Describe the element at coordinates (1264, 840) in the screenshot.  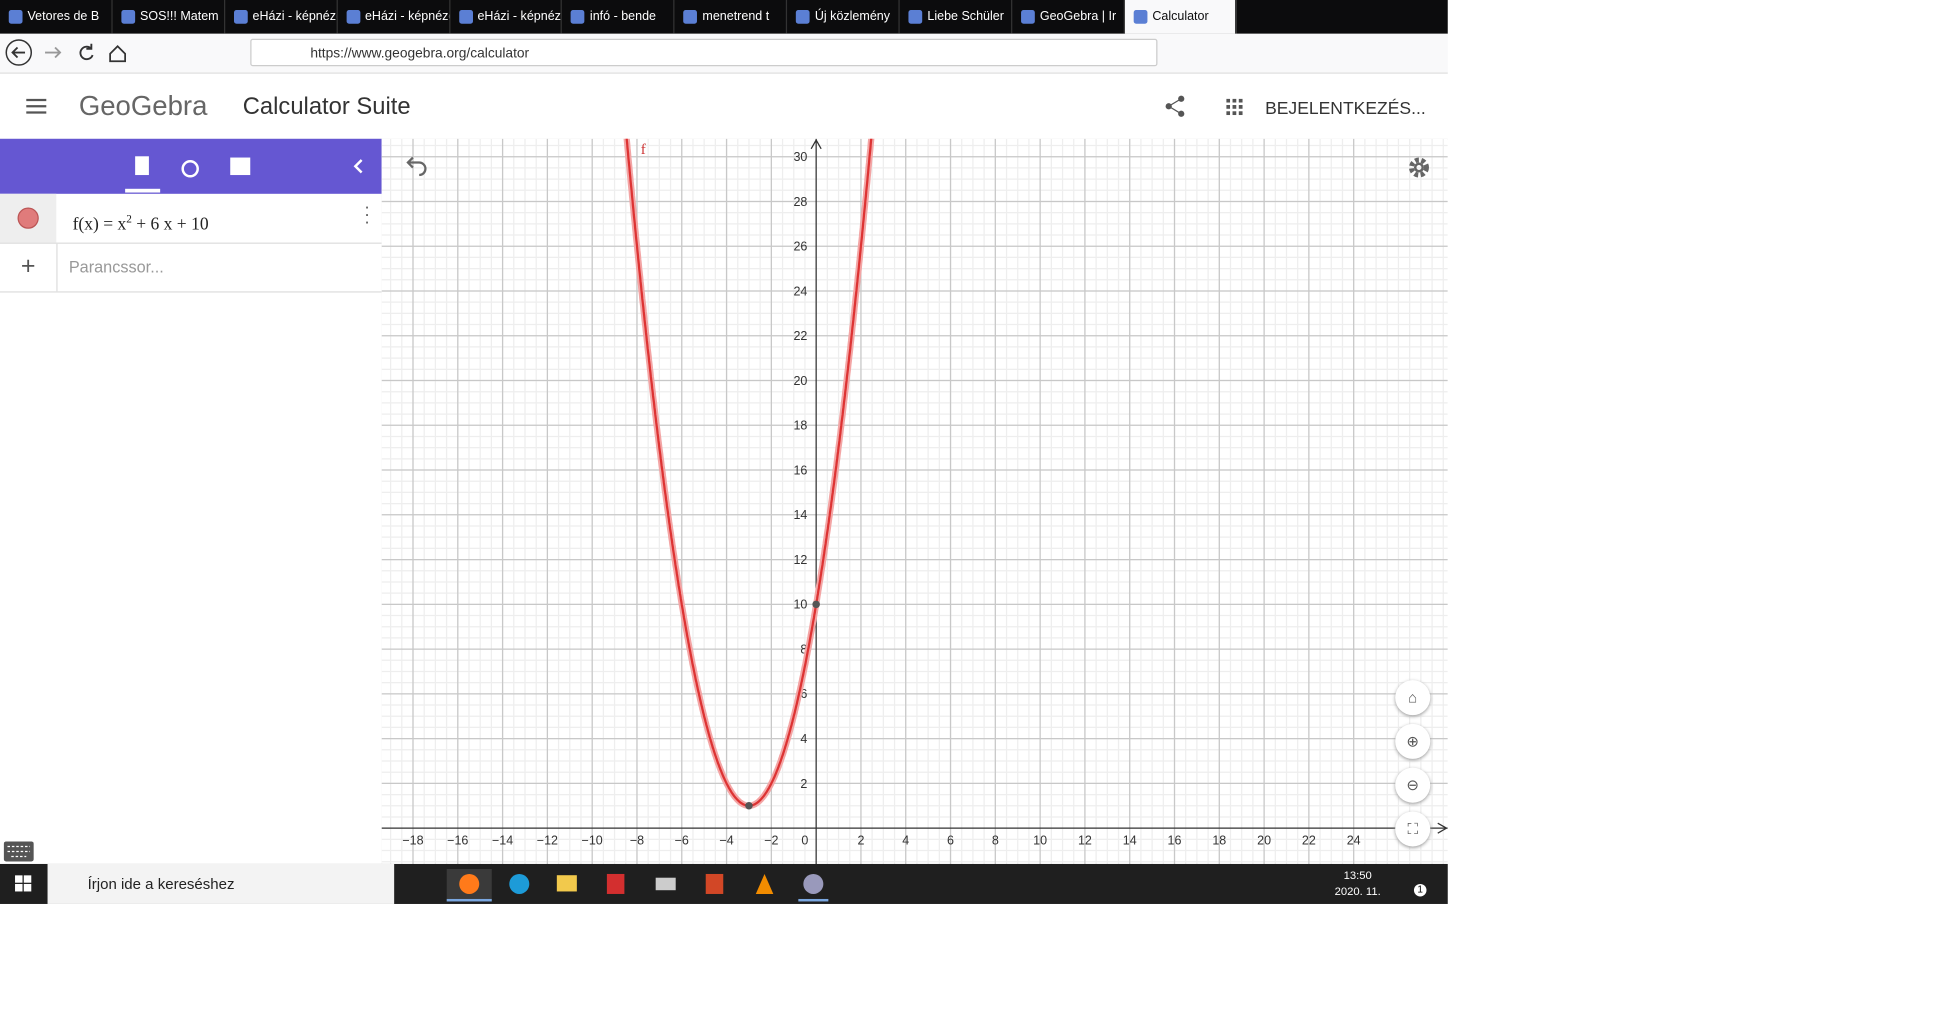
I see `x-tick-label: 20` at that location.